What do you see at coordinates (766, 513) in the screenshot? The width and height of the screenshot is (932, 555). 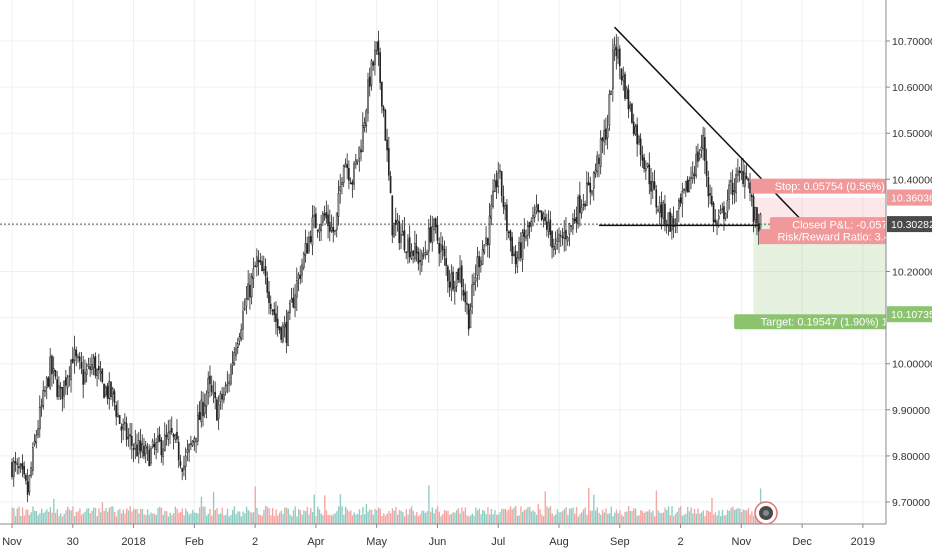 I see `scroll-to-realtime-button` at bounding box center [766, 513].